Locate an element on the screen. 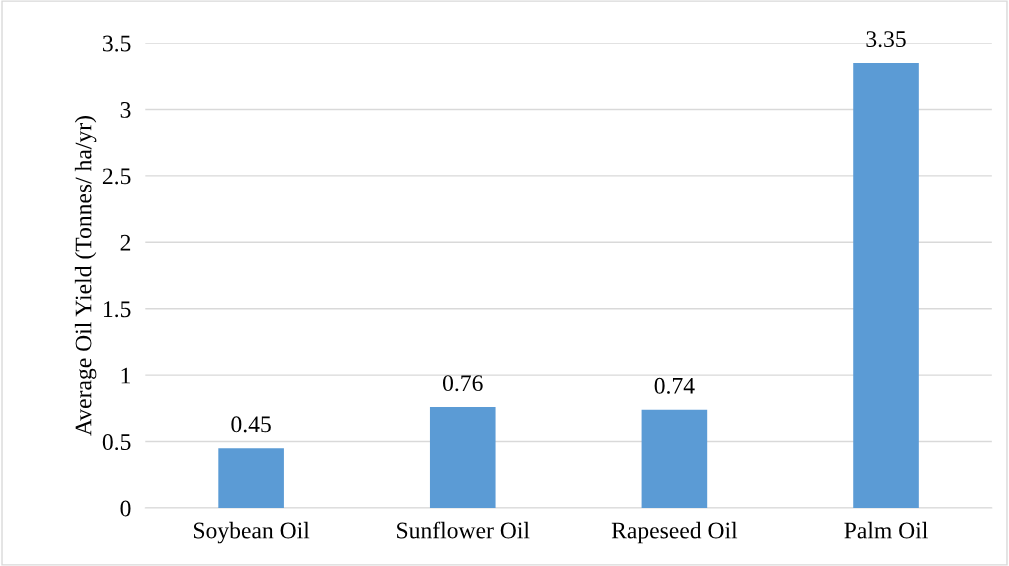 The width and height of the screenshot is (1009, 566). y-tick-label: 2 is located at coordinates (125, 242).